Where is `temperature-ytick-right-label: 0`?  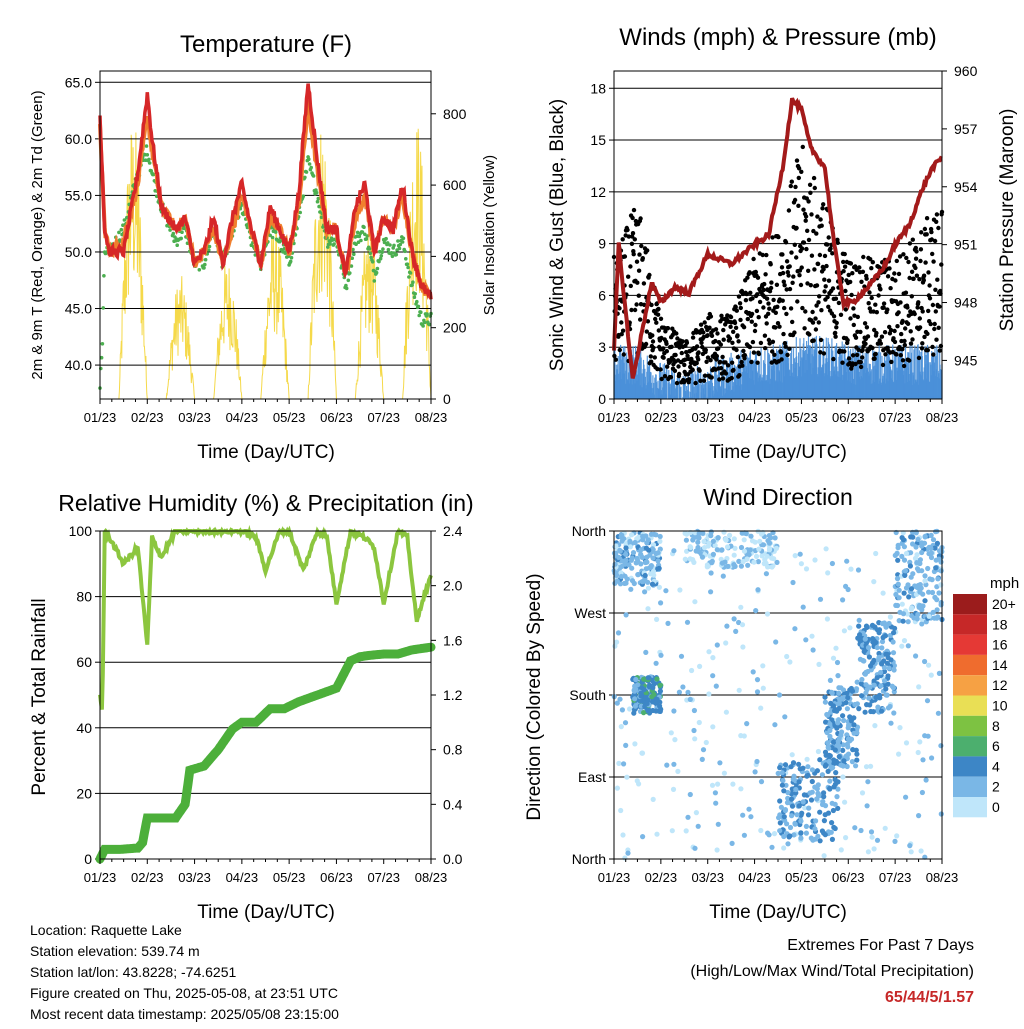 temperature-ytick-right-label: 0 is located at coordinates (447, 399).